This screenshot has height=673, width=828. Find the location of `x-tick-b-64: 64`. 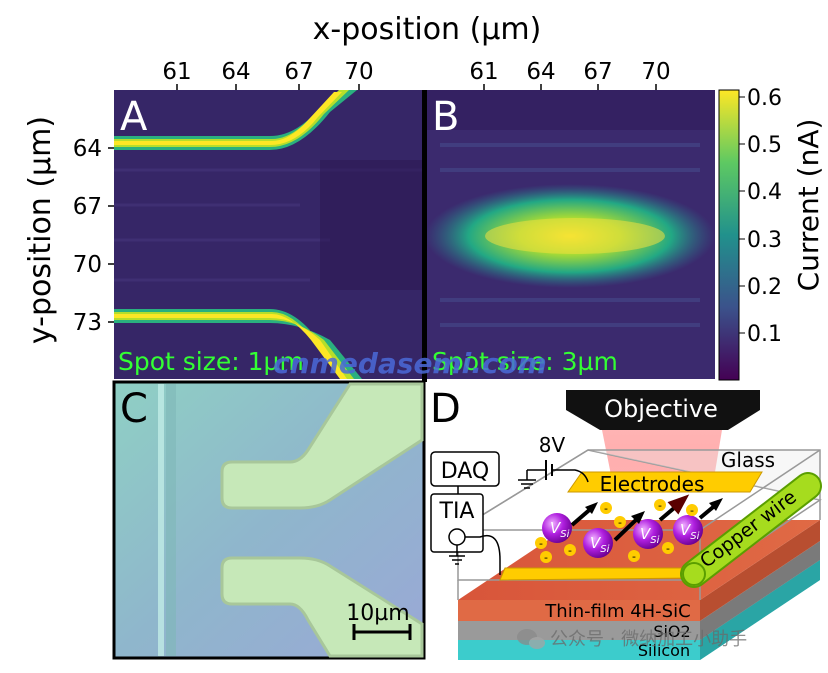

x-tick-b-64: 64 is located at coordinates (540, 72).